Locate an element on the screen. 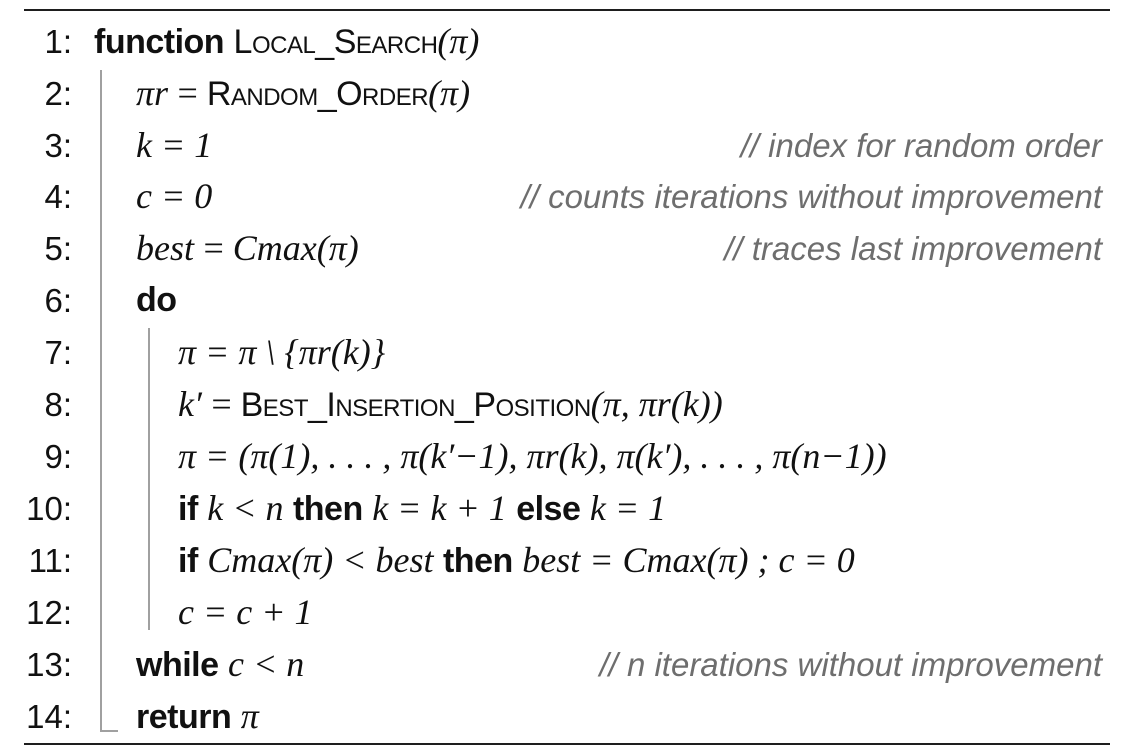  line-number: 6: is located at coordinates (58, 300).